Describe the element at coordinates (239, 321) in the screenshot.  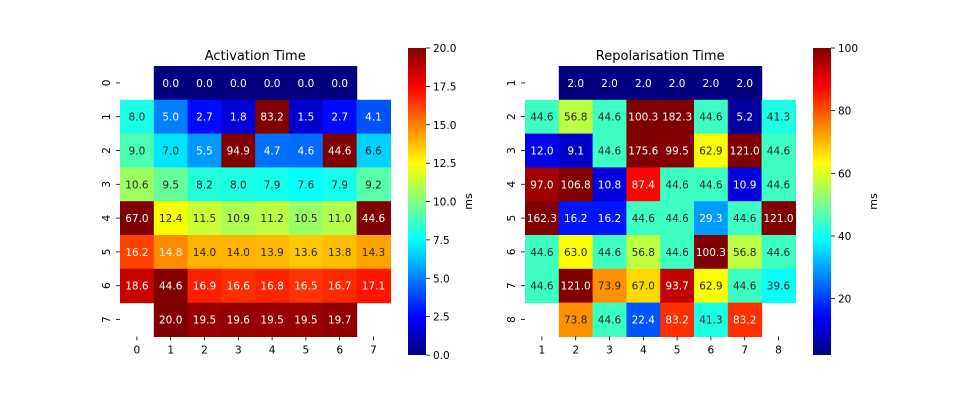
I see `cell-value-label: 19.6` at that location.